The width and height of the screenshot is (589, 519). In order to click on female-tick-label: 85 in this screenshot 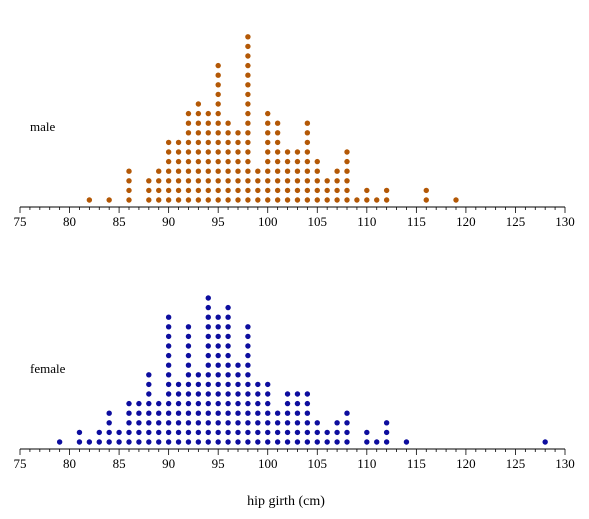, I will do `click(119, 463)`.